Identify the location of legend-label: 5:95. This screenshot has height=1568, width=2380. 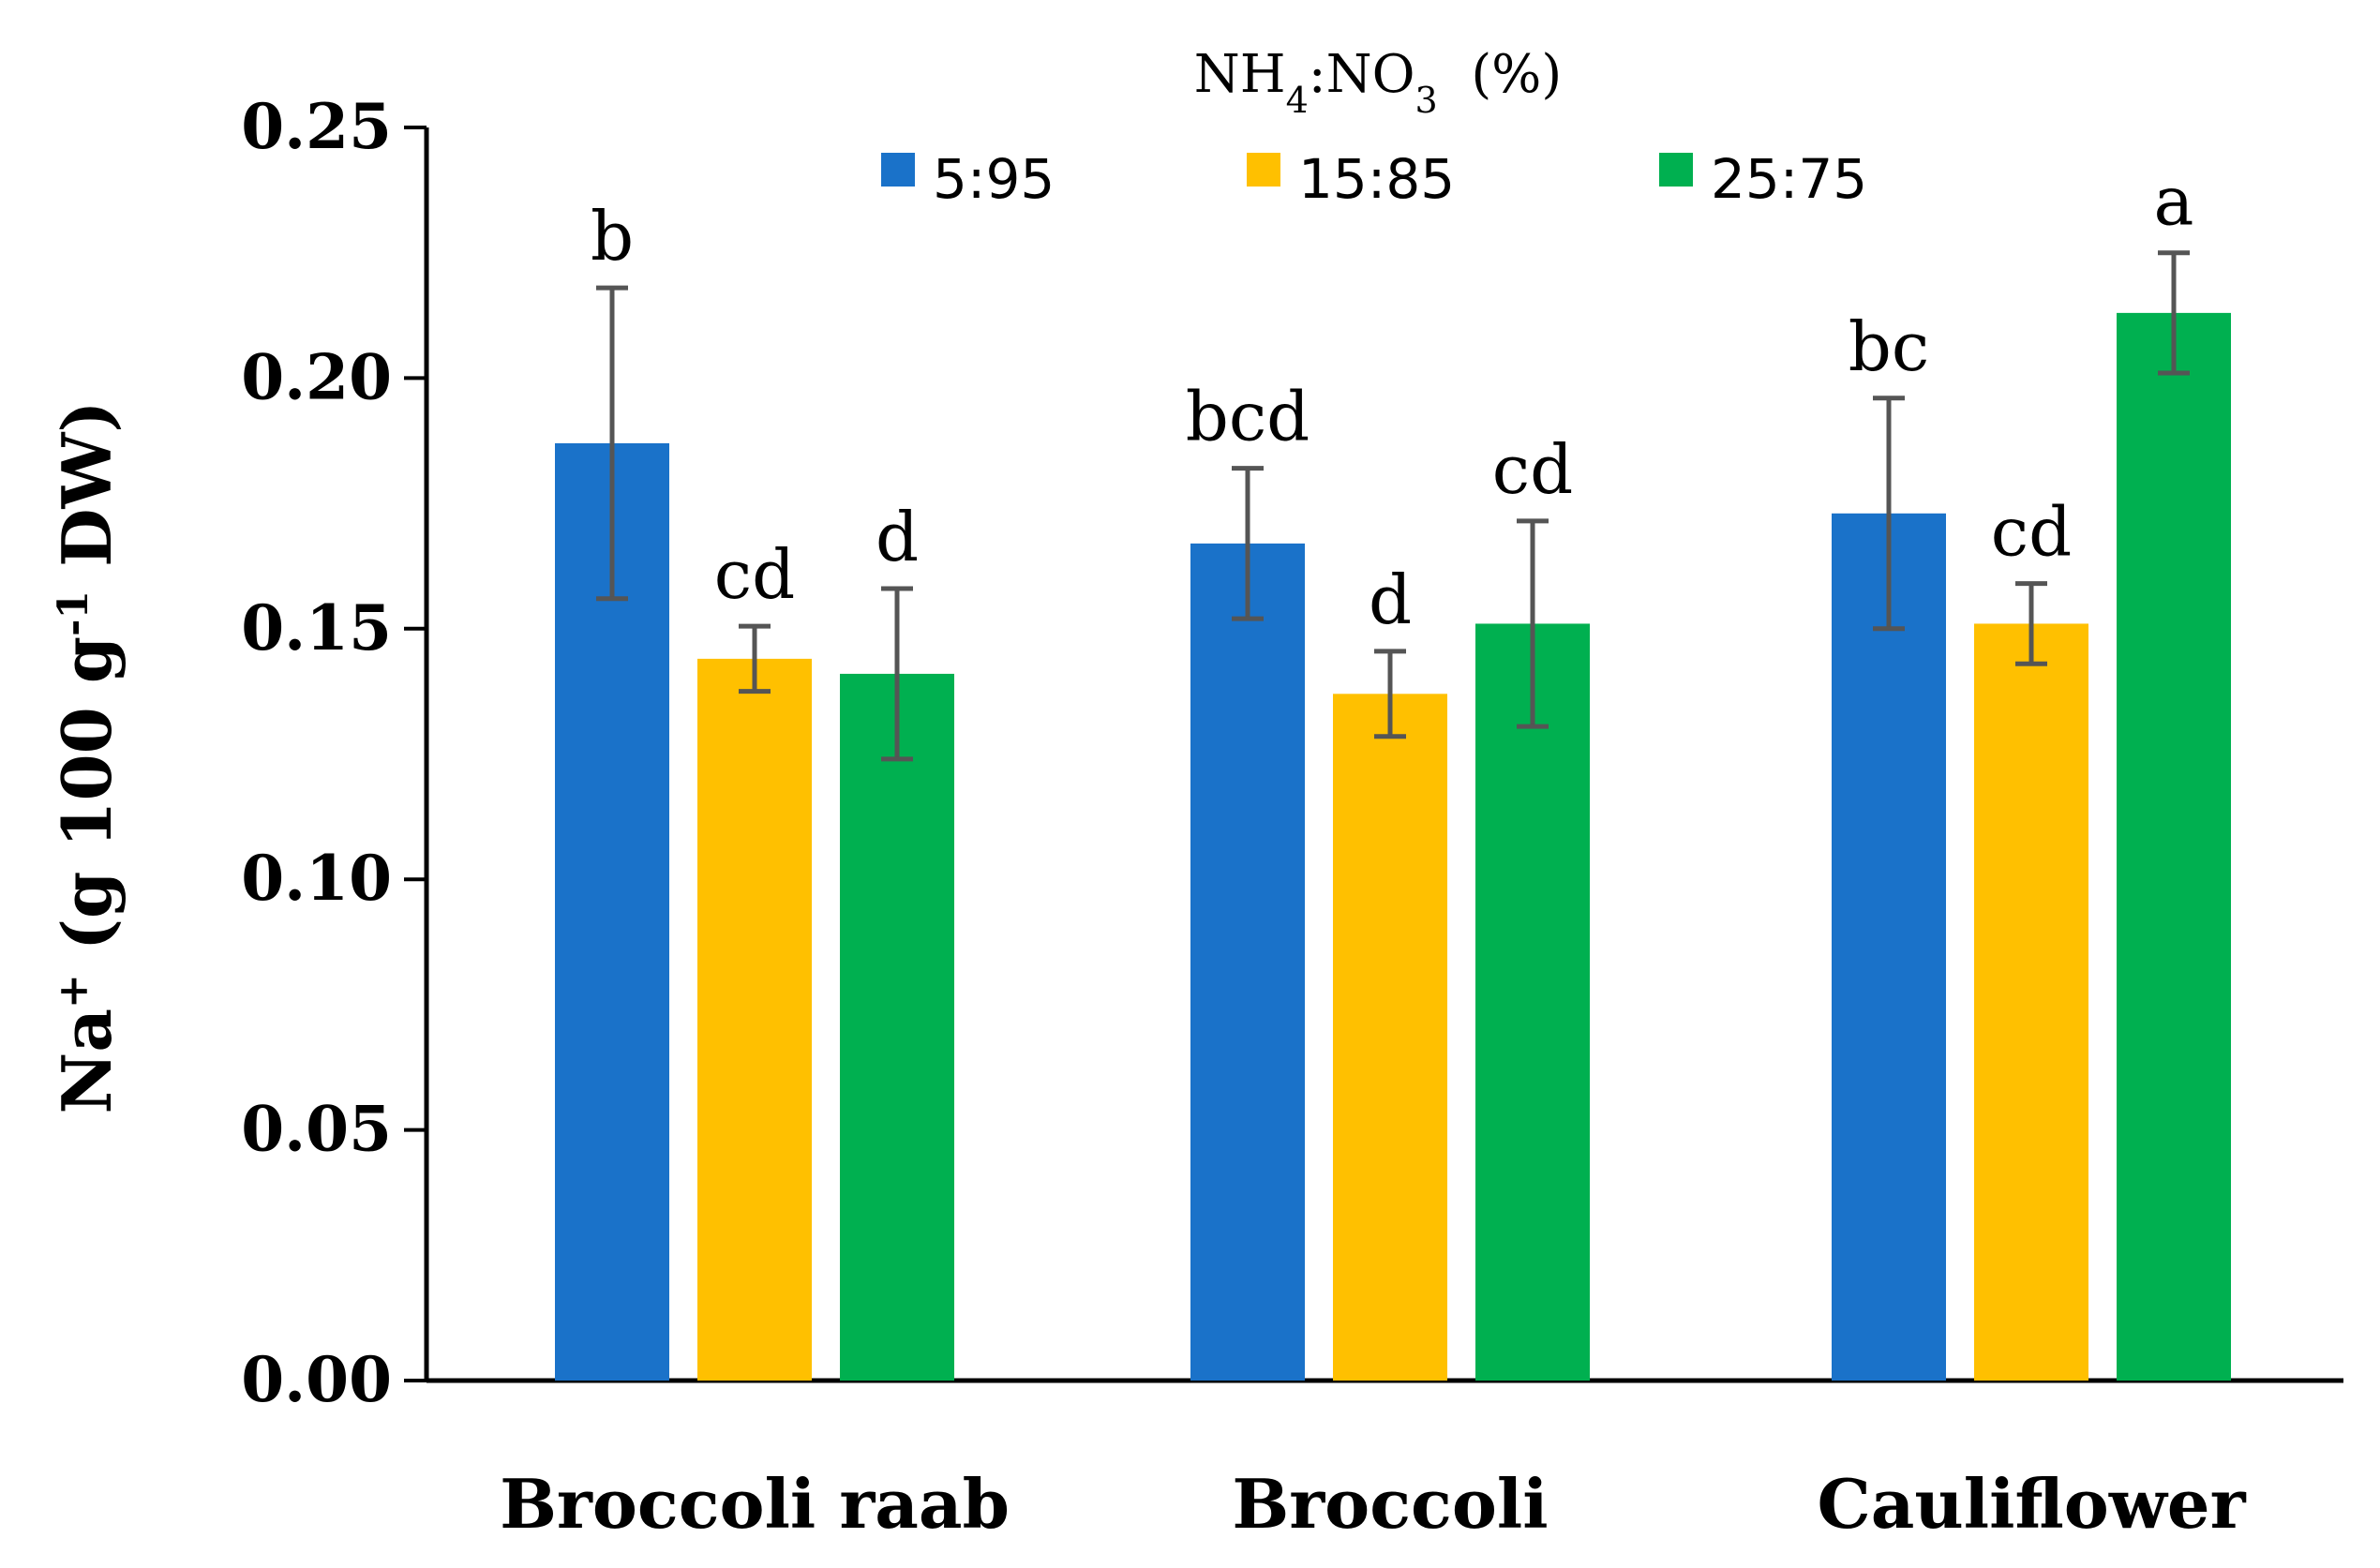
(994, 179).